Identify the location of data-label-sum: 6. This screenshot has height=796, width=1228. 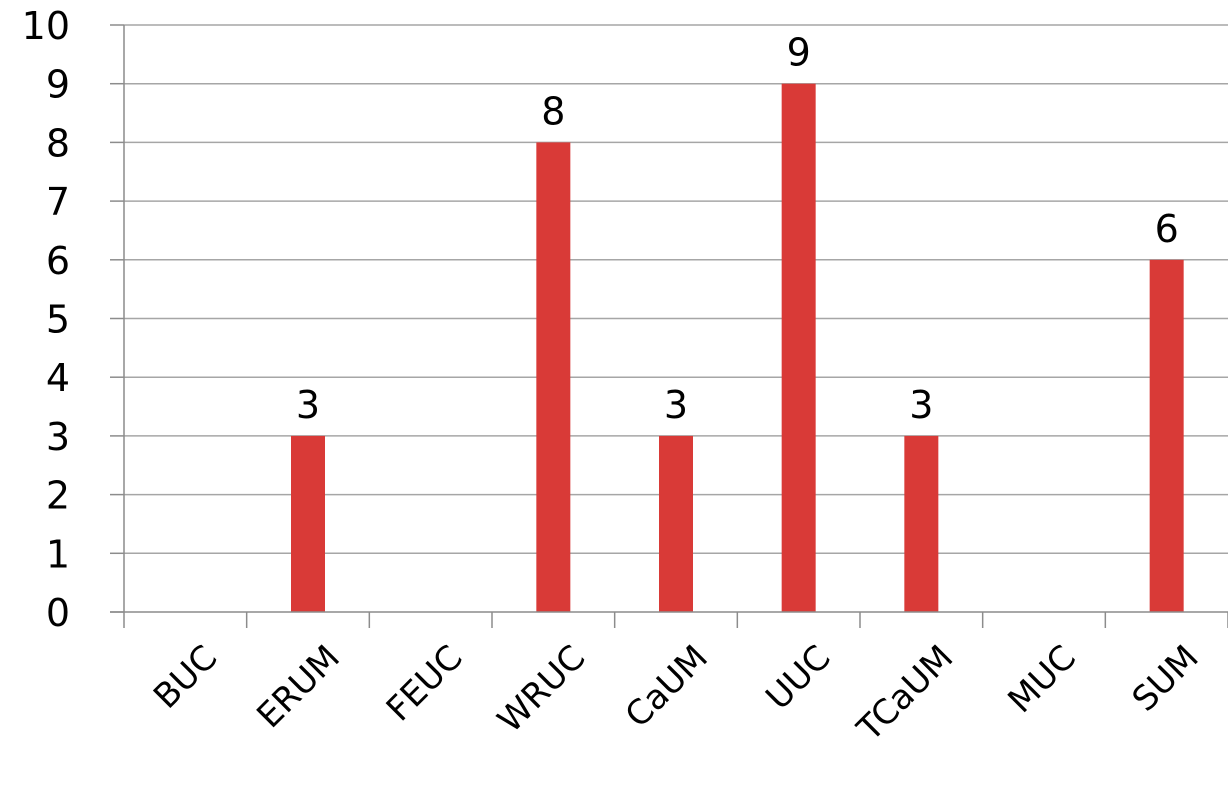
(1167, 229).